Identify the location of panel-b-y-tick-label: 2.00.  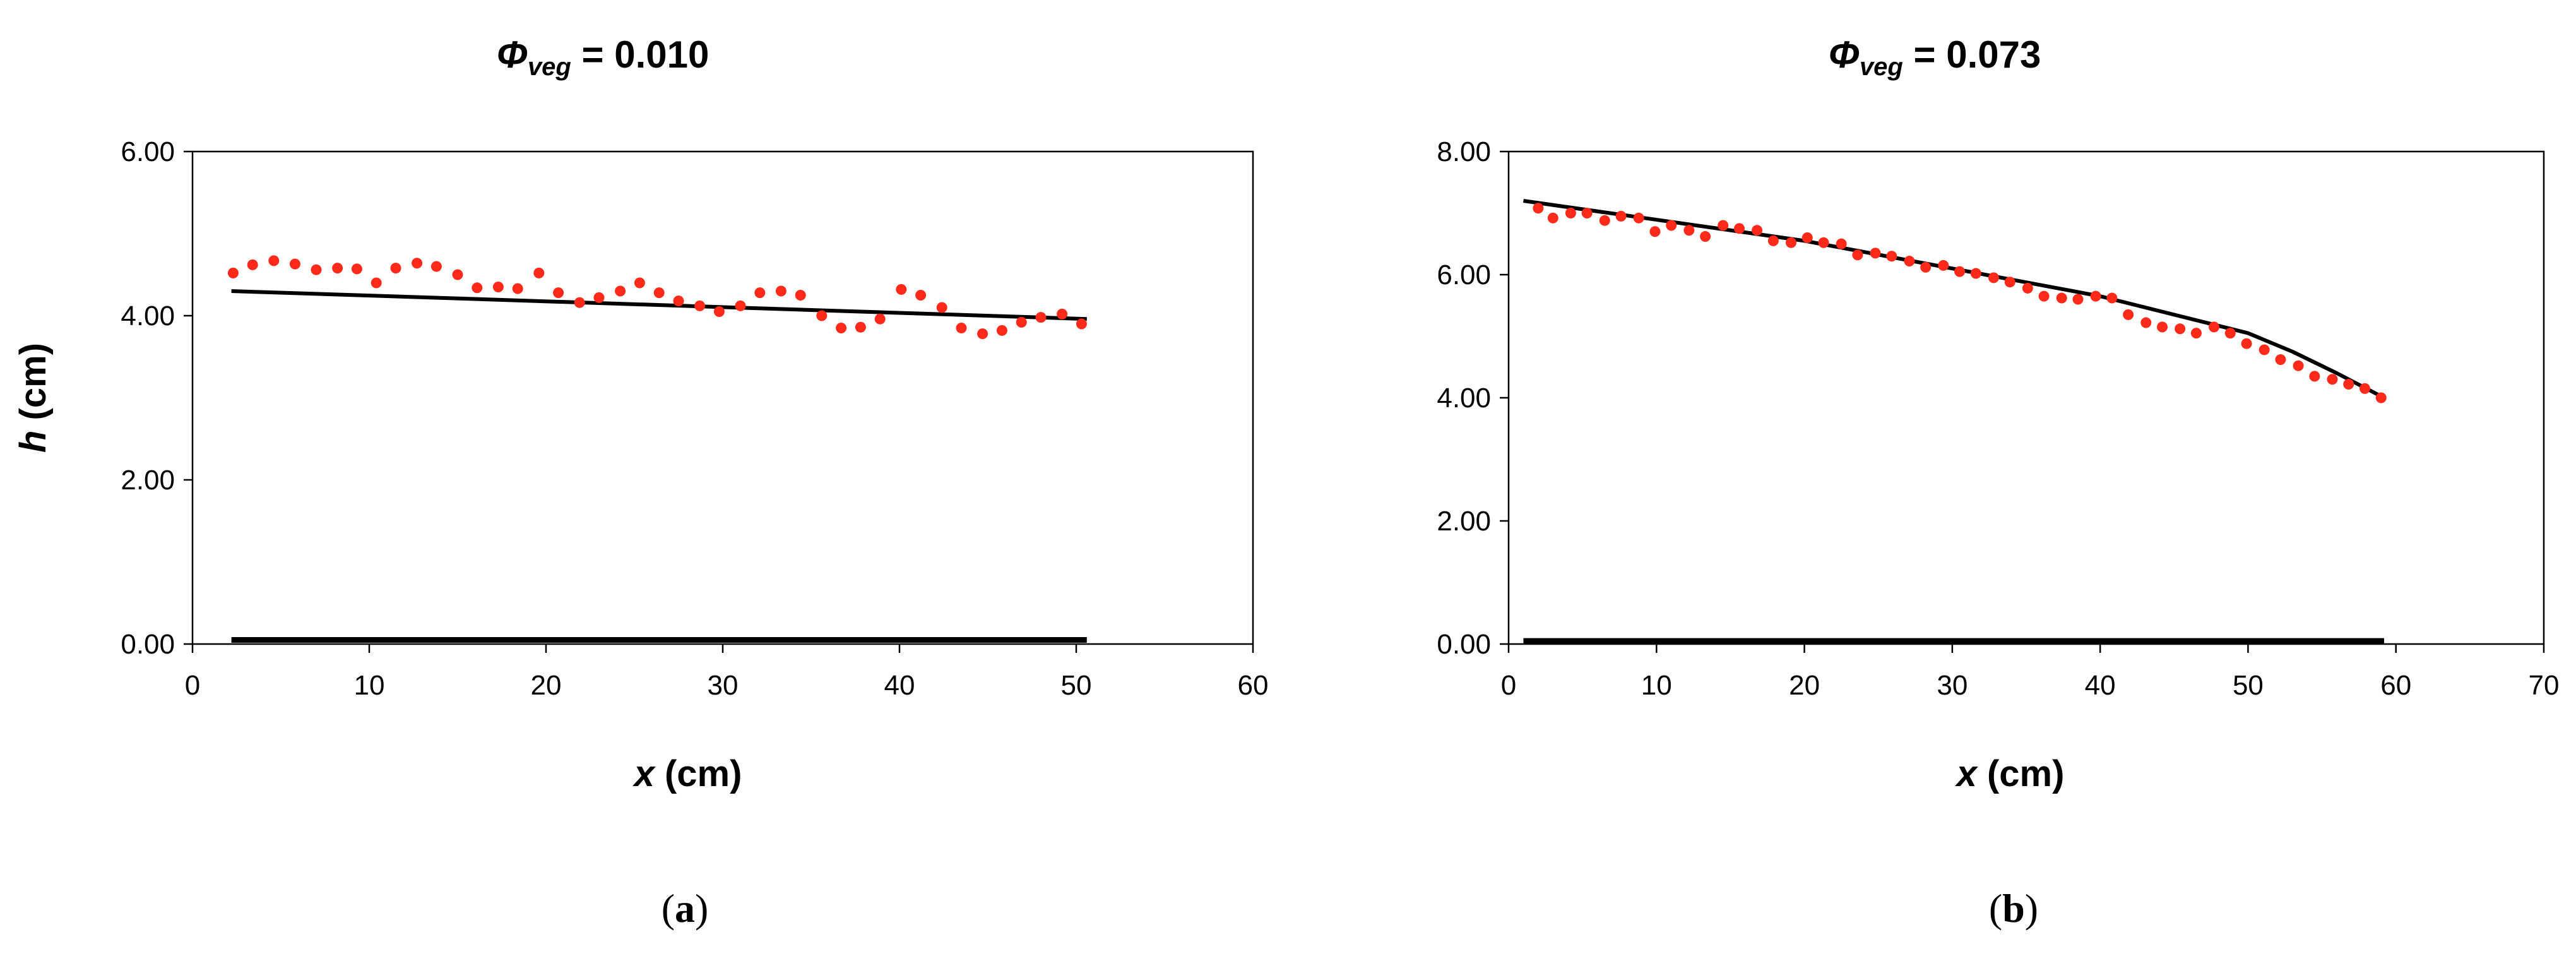
(1464, 521).